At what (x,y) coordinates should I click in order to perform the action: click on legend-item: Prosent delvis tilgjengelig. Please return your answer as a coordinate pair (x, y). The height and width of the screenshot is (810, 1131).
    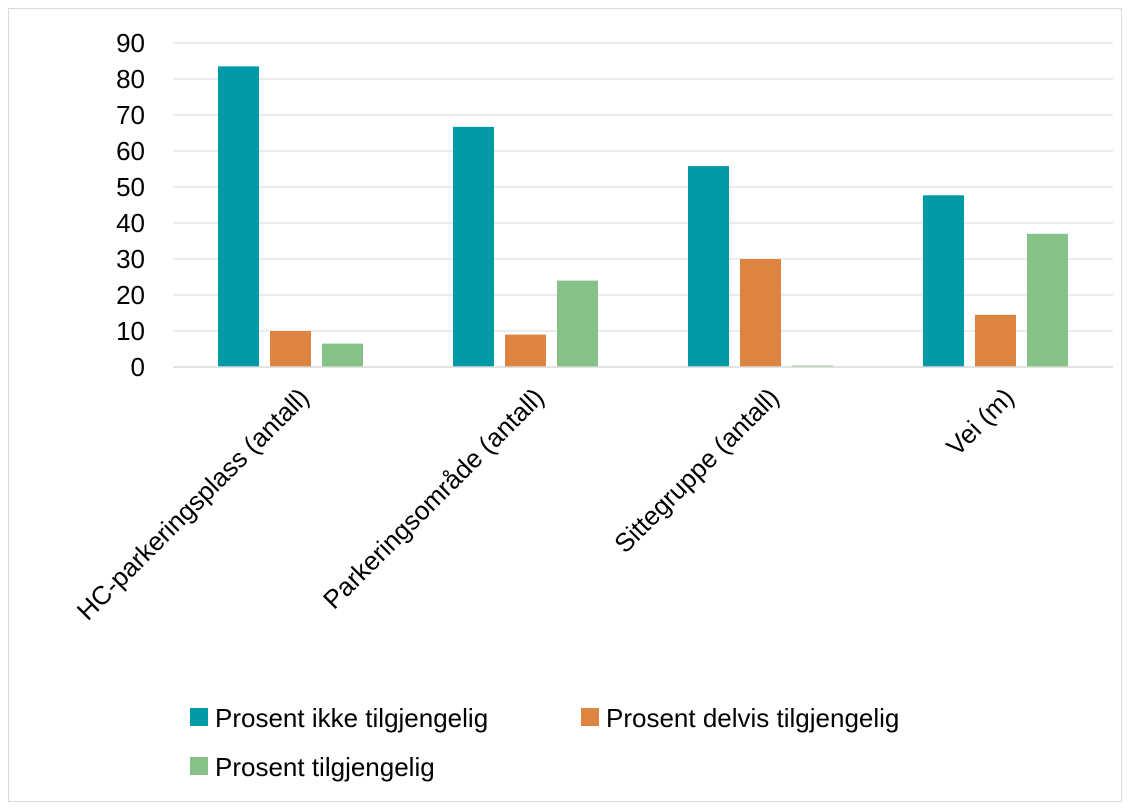
    Looking at the image, I should click on (740, 718).